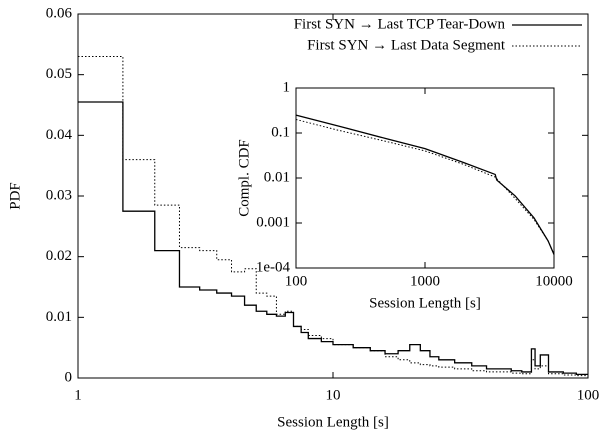  What do you see at coordinates (59, 256) in the screenshot?
I see `y-tick-label: 0.02` at bounding box center [59, 256].